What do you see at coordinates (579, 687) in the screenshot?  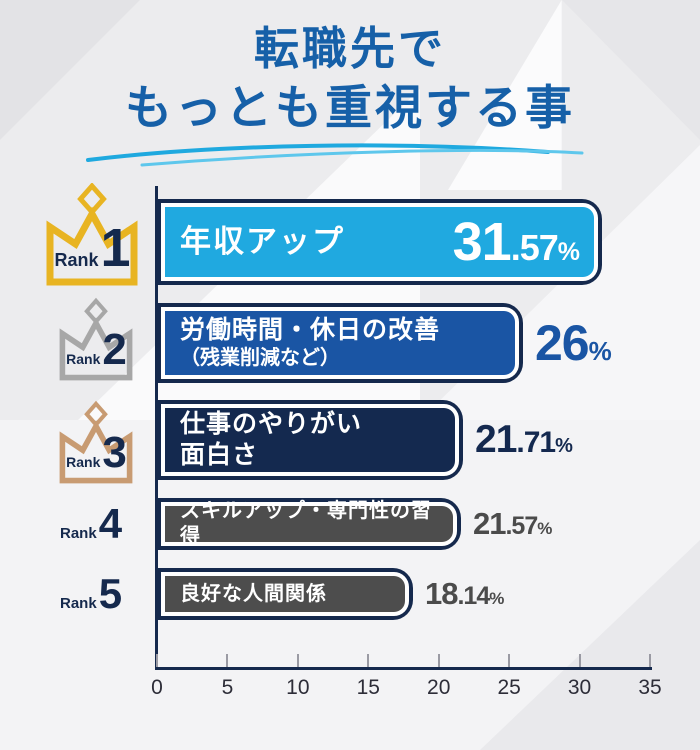 I see `x-axis-tick-label: 30` at bounding box center [579, 687].